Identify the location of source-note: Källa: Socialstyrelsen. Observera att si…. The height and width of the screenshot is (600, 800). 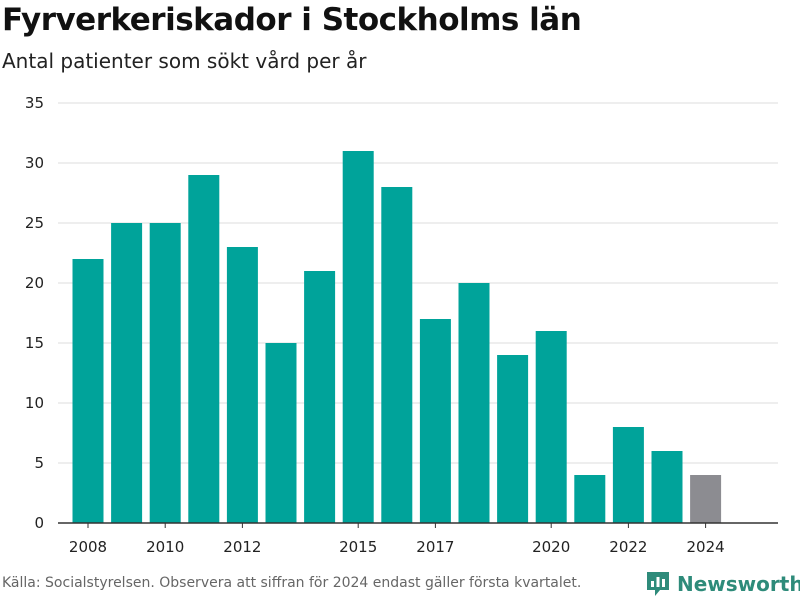
(292, 583).